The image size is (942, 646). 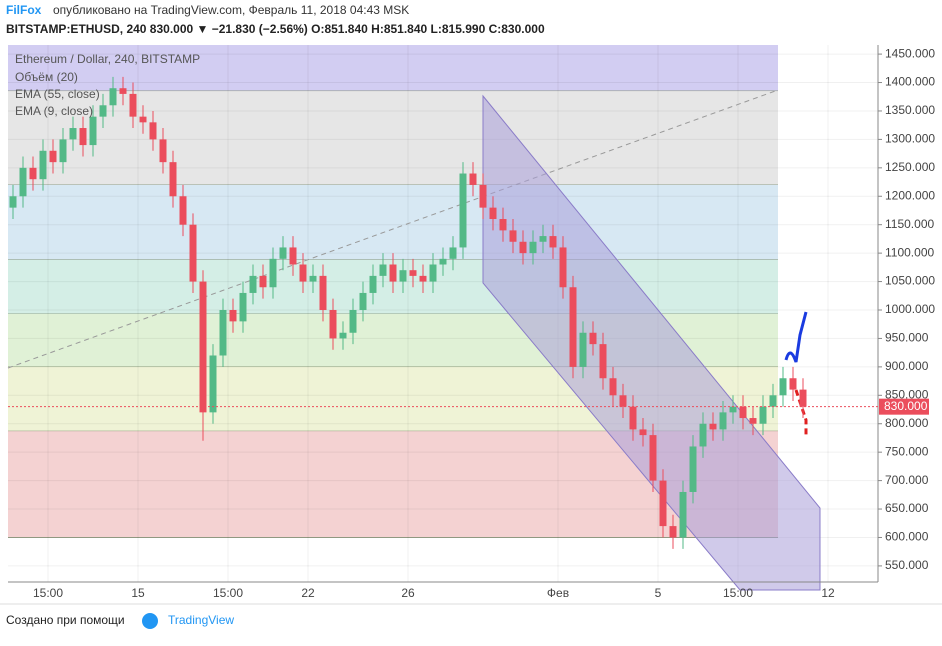 I want to click on x-tick-label: 22, so click(x=308, y=593).